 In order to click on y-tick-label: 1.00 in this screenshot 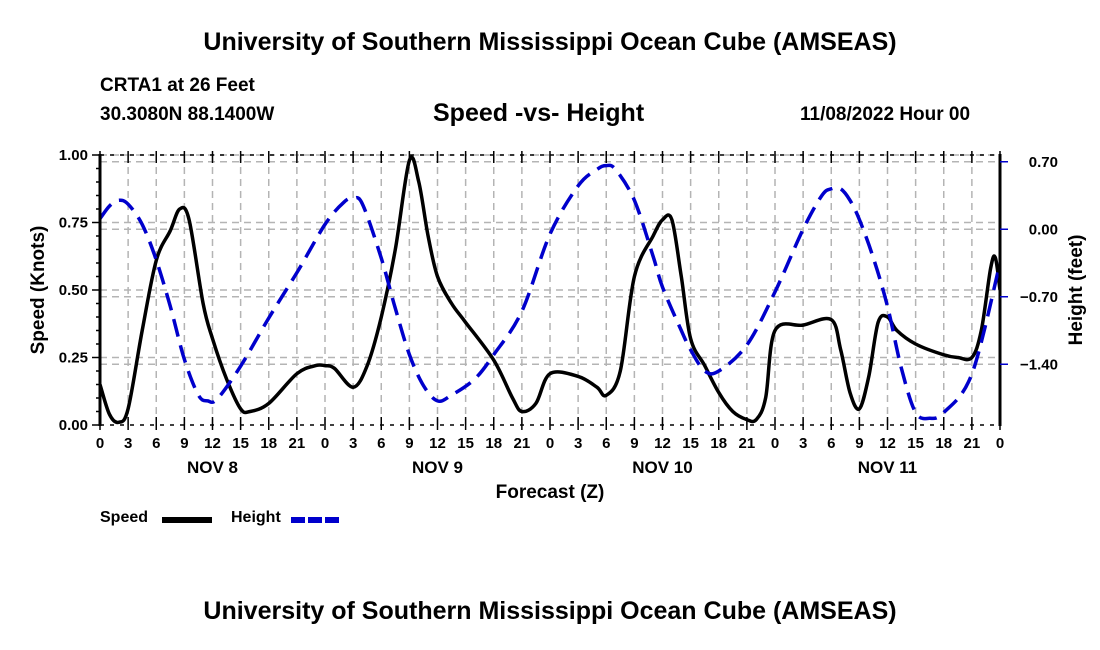, I will do `click(73, 155)`.